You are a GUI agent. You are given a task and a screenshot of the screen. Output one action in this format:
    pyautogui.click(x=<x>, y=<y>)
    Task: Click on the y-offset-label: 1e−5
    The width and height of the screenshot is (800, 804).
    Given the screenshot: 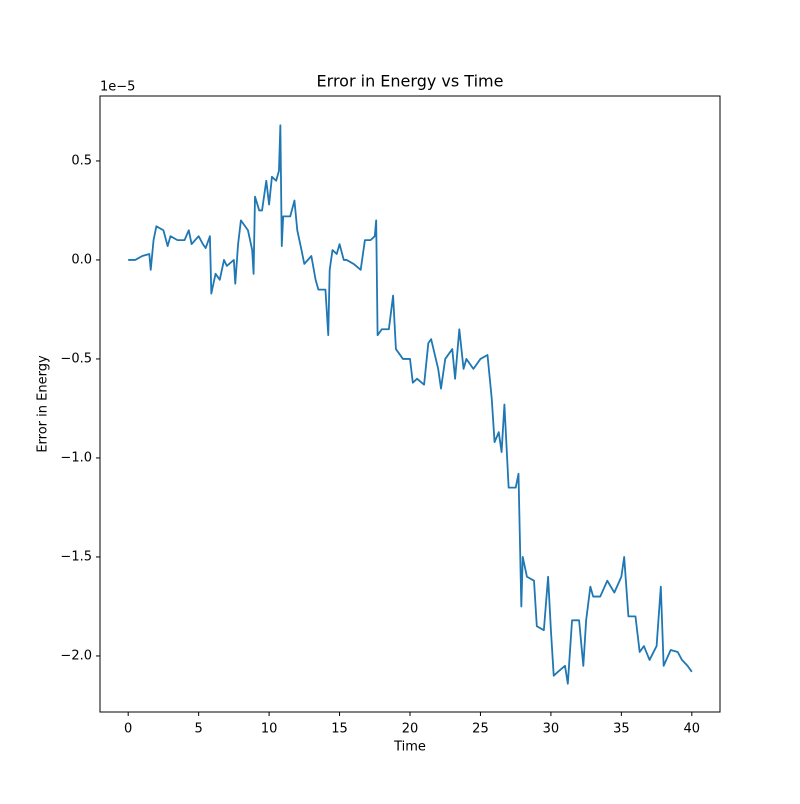 What is the action you would take?
    pyautogui.click(x=117, y=87)
    